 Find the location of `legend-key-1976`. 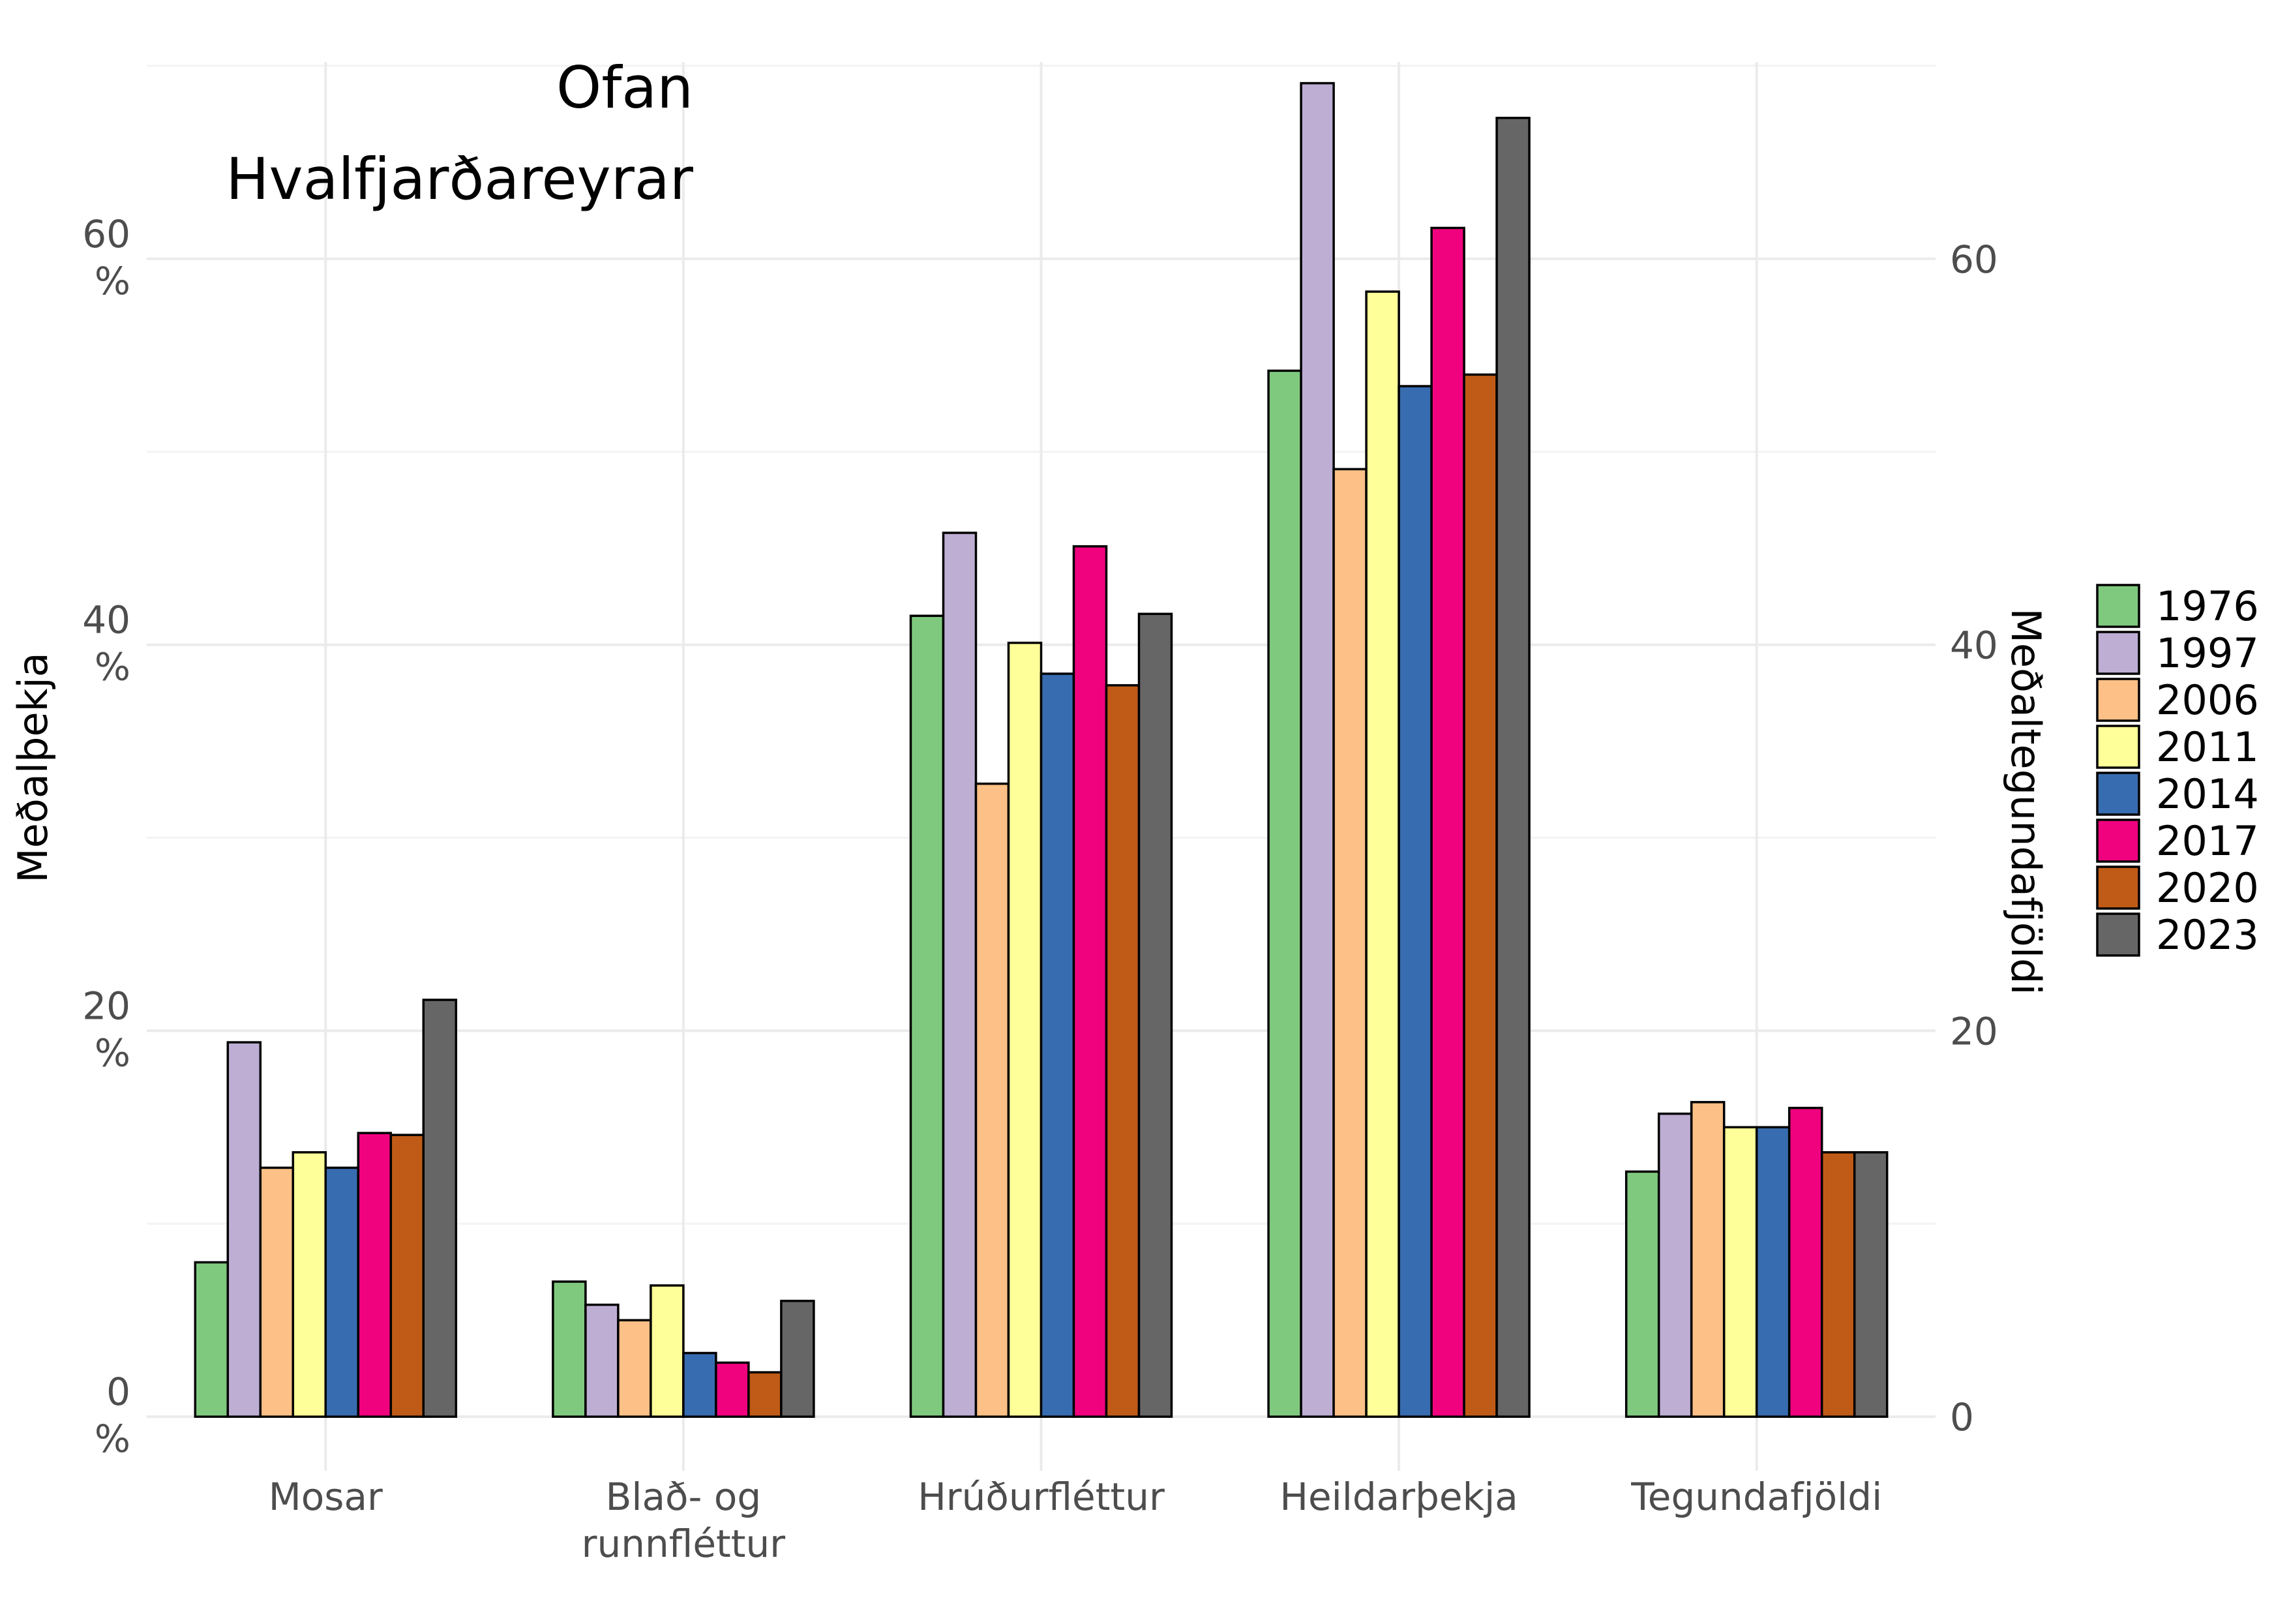

legend-key-1976 is located at coordinates (2118, 606).